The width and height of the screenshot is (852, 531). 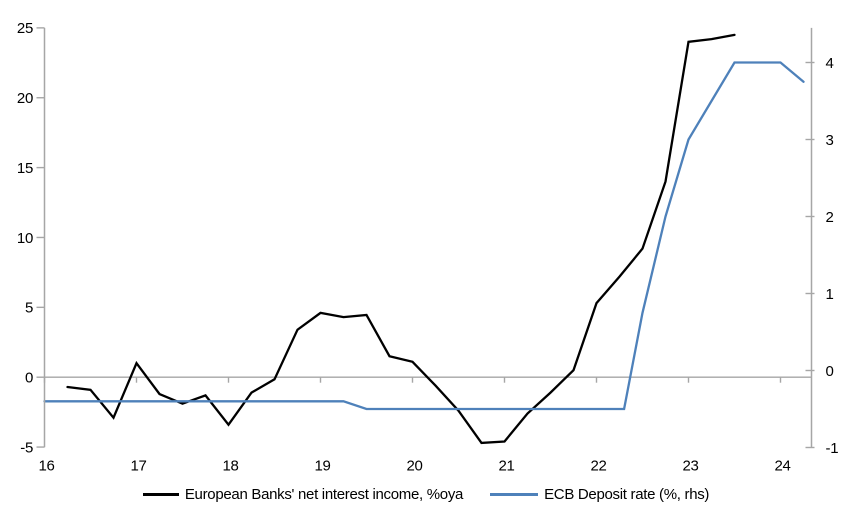 I want to click on left-axis-tick-label: 15, so click(x=25, y=168).